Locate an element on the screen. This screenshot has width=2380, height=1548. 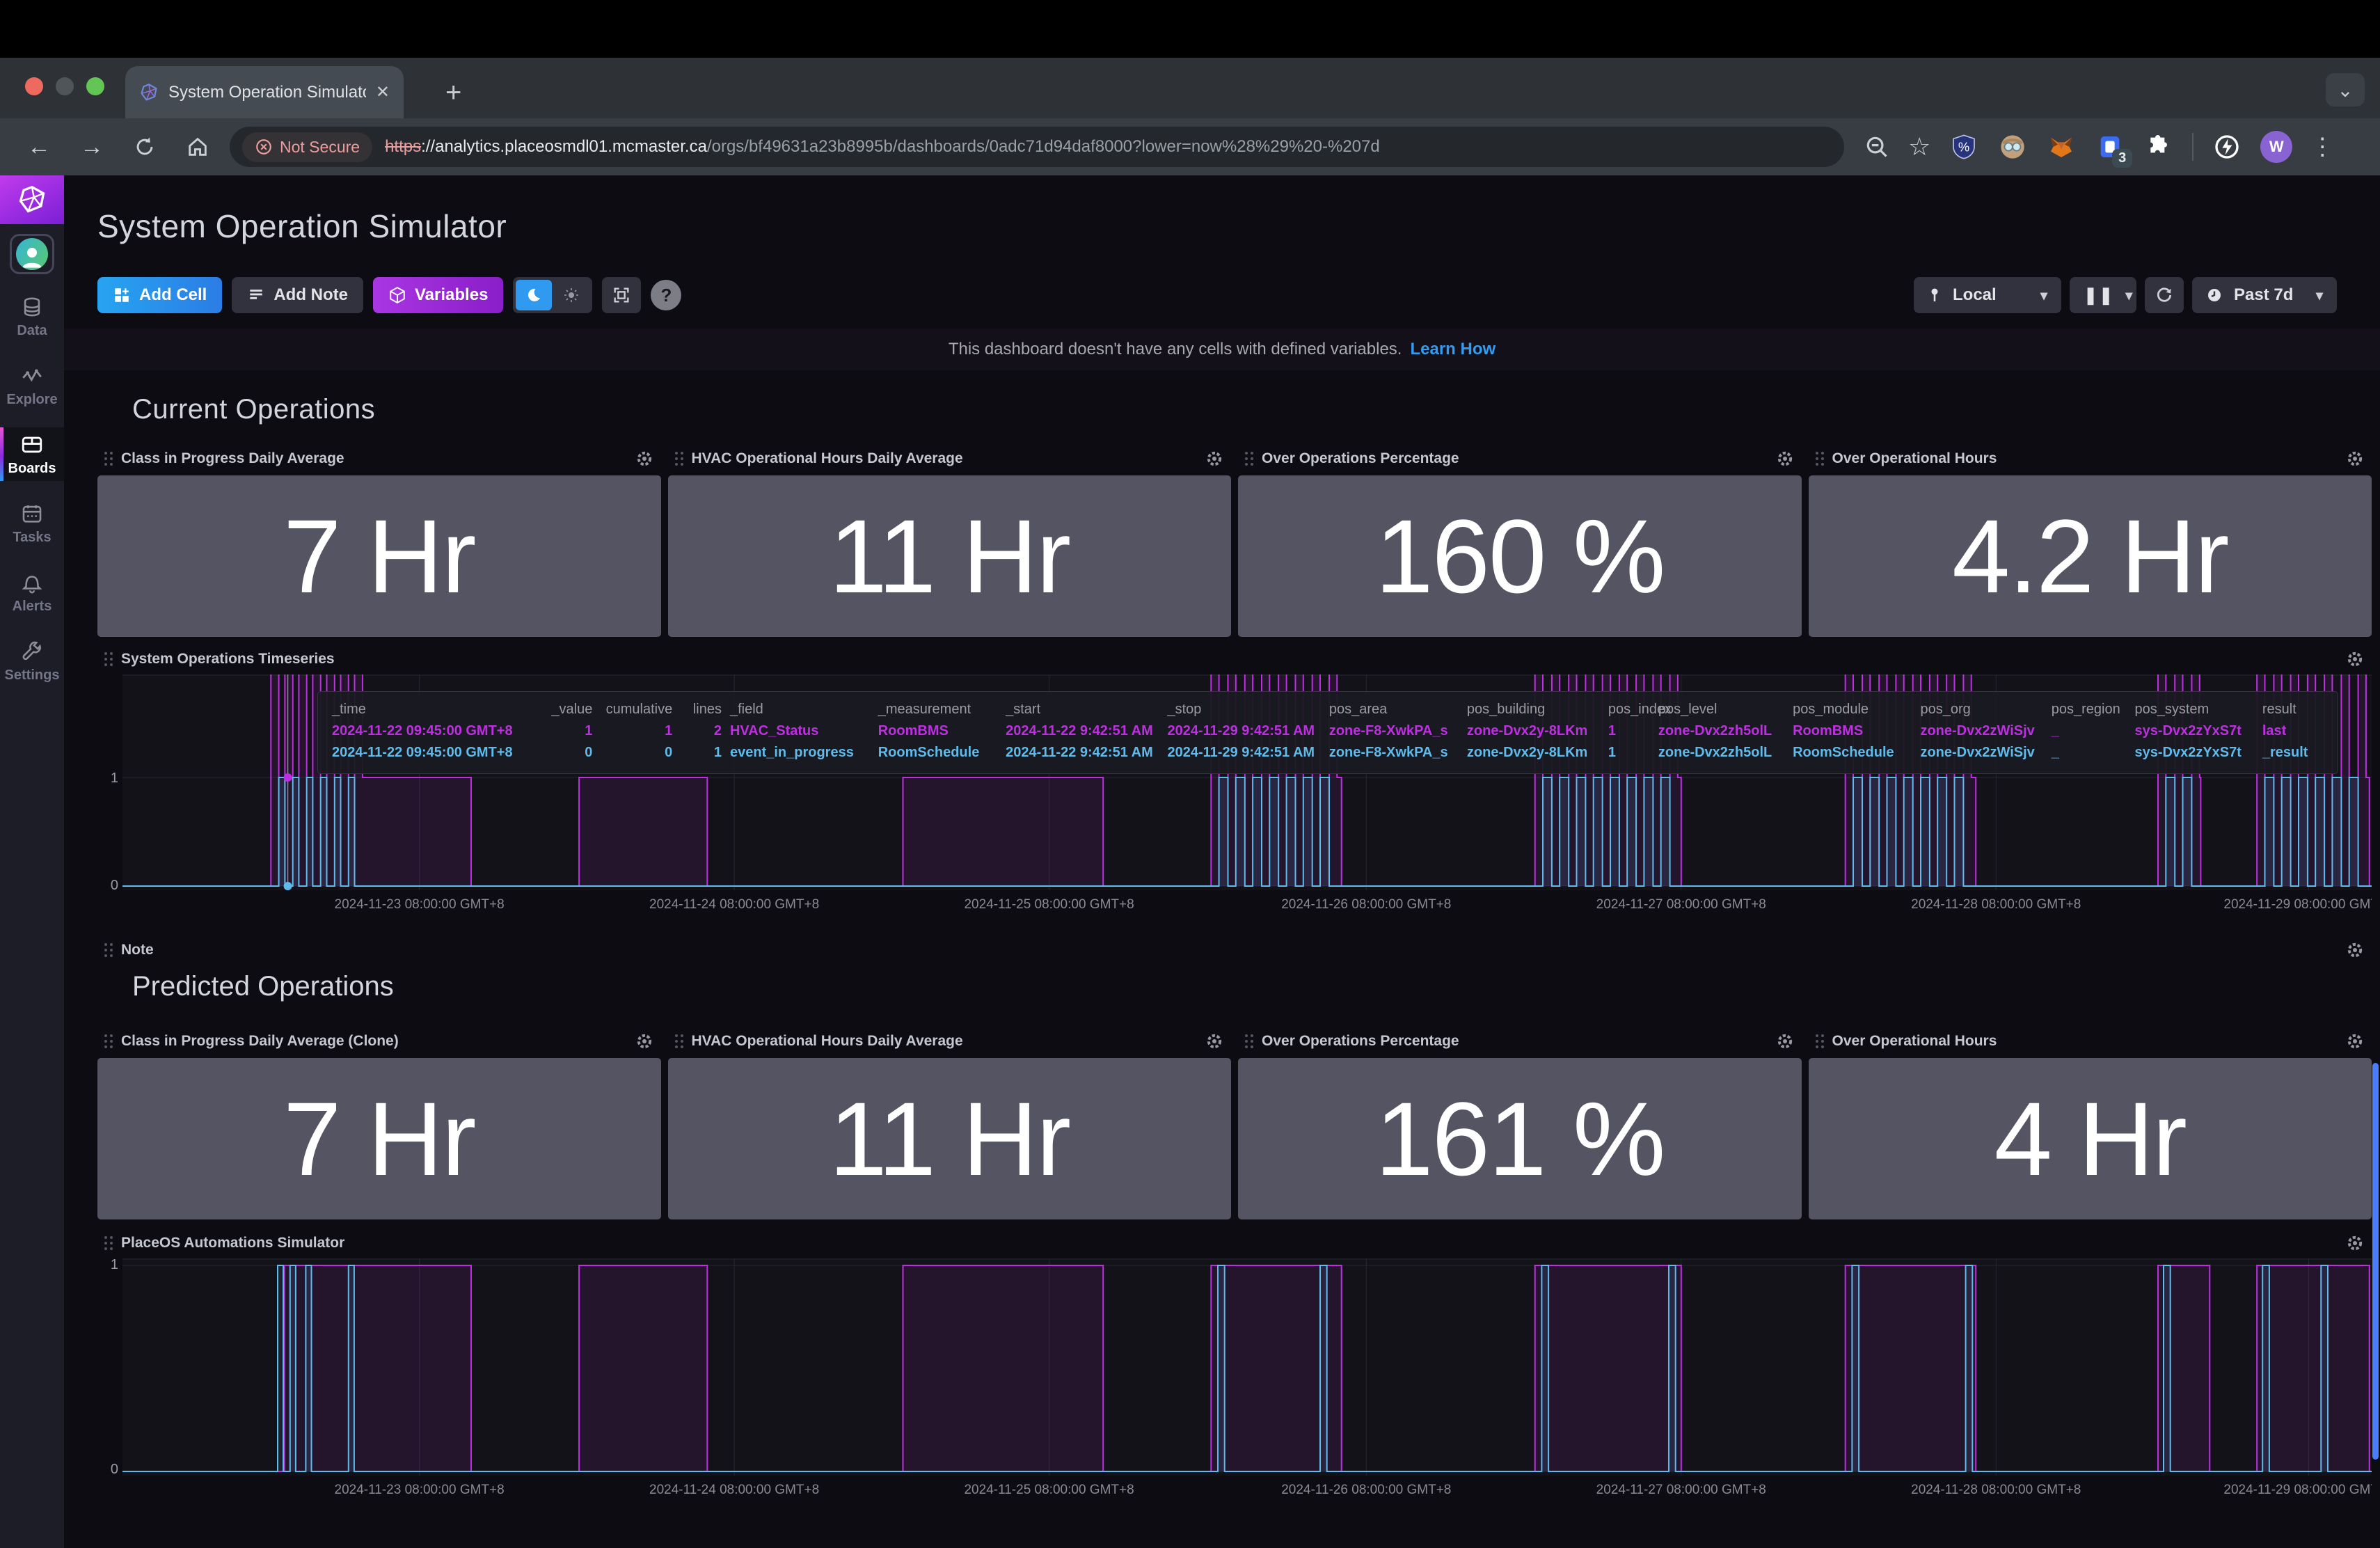
x-axis-label: 2024-11-24 08:00:00 GMT+8 is located at coordinates (735, 1490).